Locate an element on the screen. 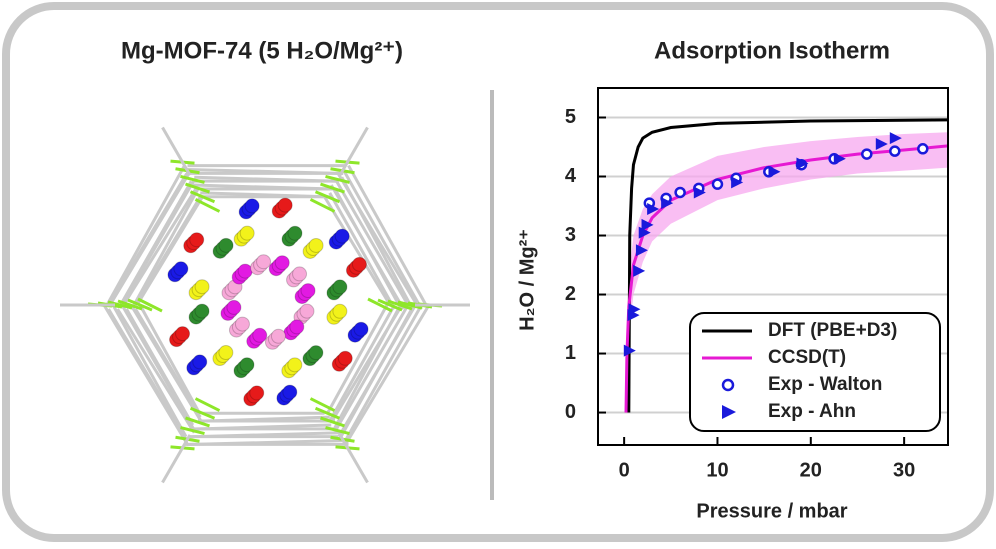 This screenshot has height=549, width=996. y-axis-label: H₂O / Mg²⁺ is located at coordinates (527, 280).